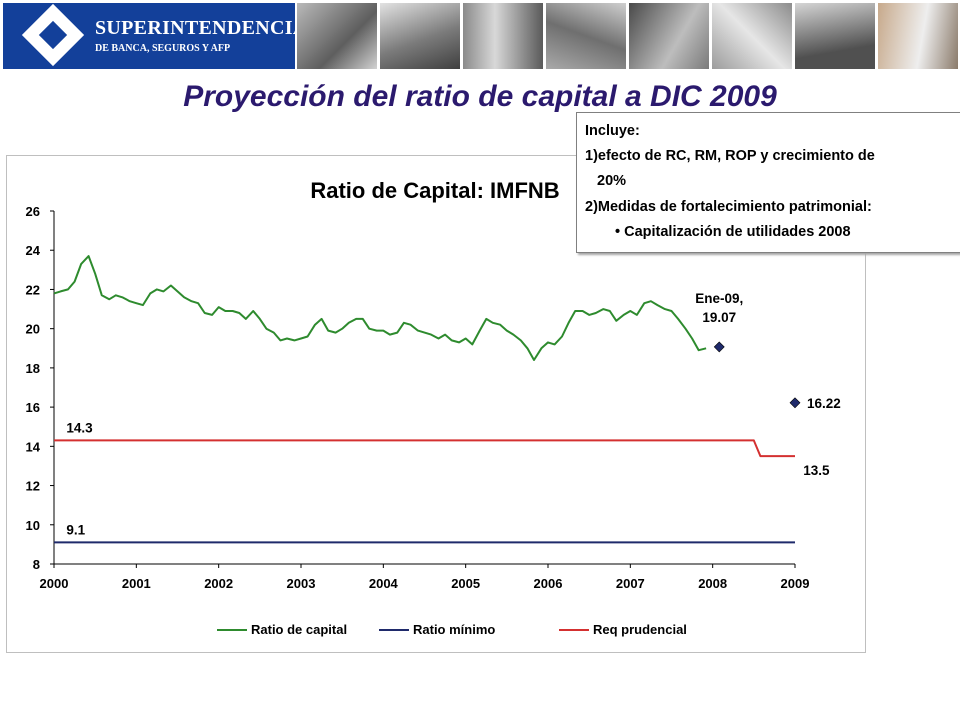 Image resolution: width=960 pixels, height=720 pixels. Describe the element at coordinates (752, 36) in the screenshot. I see `money-photo` at that location.